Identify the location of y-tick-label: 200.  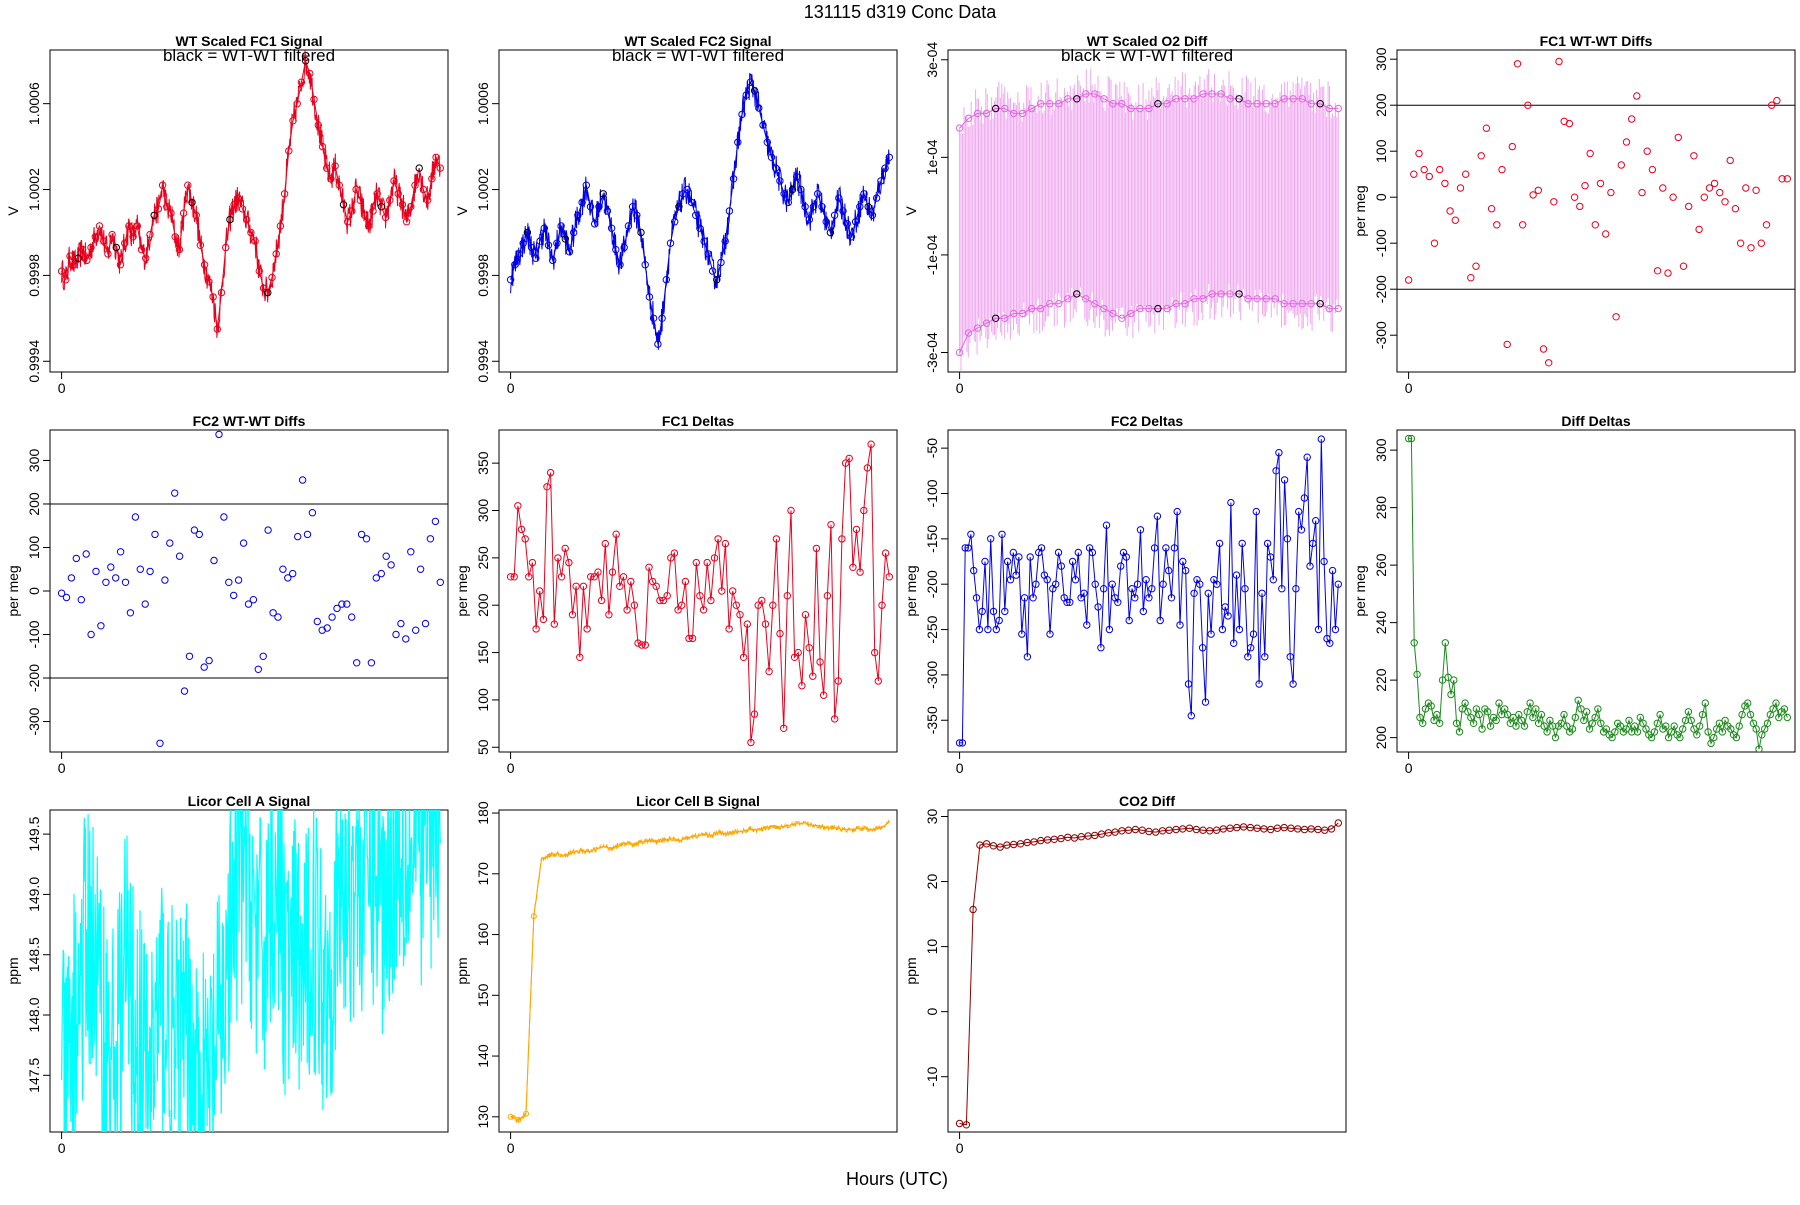
(1381, 105).